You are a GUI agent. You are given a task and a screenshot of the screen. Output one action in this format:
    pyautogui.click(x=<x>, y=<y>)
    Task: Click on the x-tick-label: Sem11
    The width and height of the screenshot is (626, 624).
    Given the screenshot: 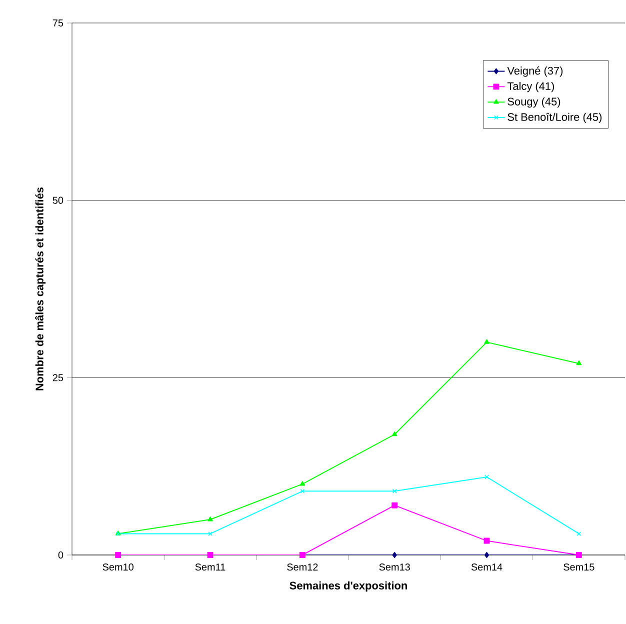 What is the action you would take?
    pyautogui.click(x=210, y=567)
    